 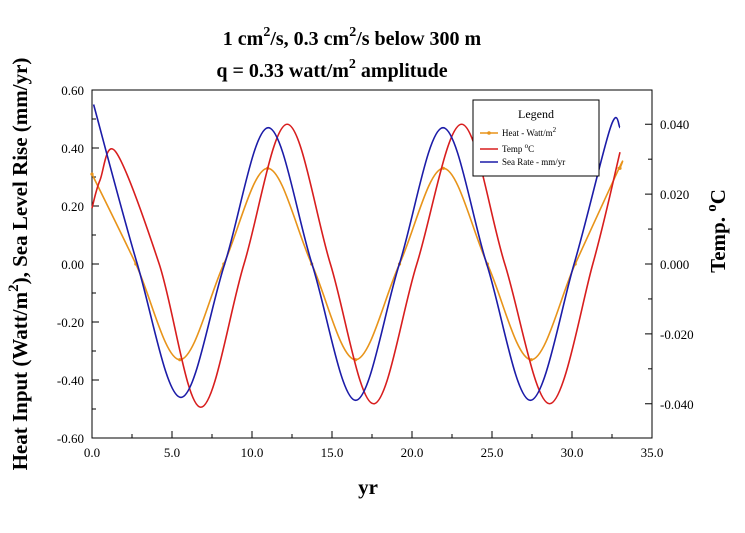 I want to click on legend-marker-heat, so click(x=489, y=133).